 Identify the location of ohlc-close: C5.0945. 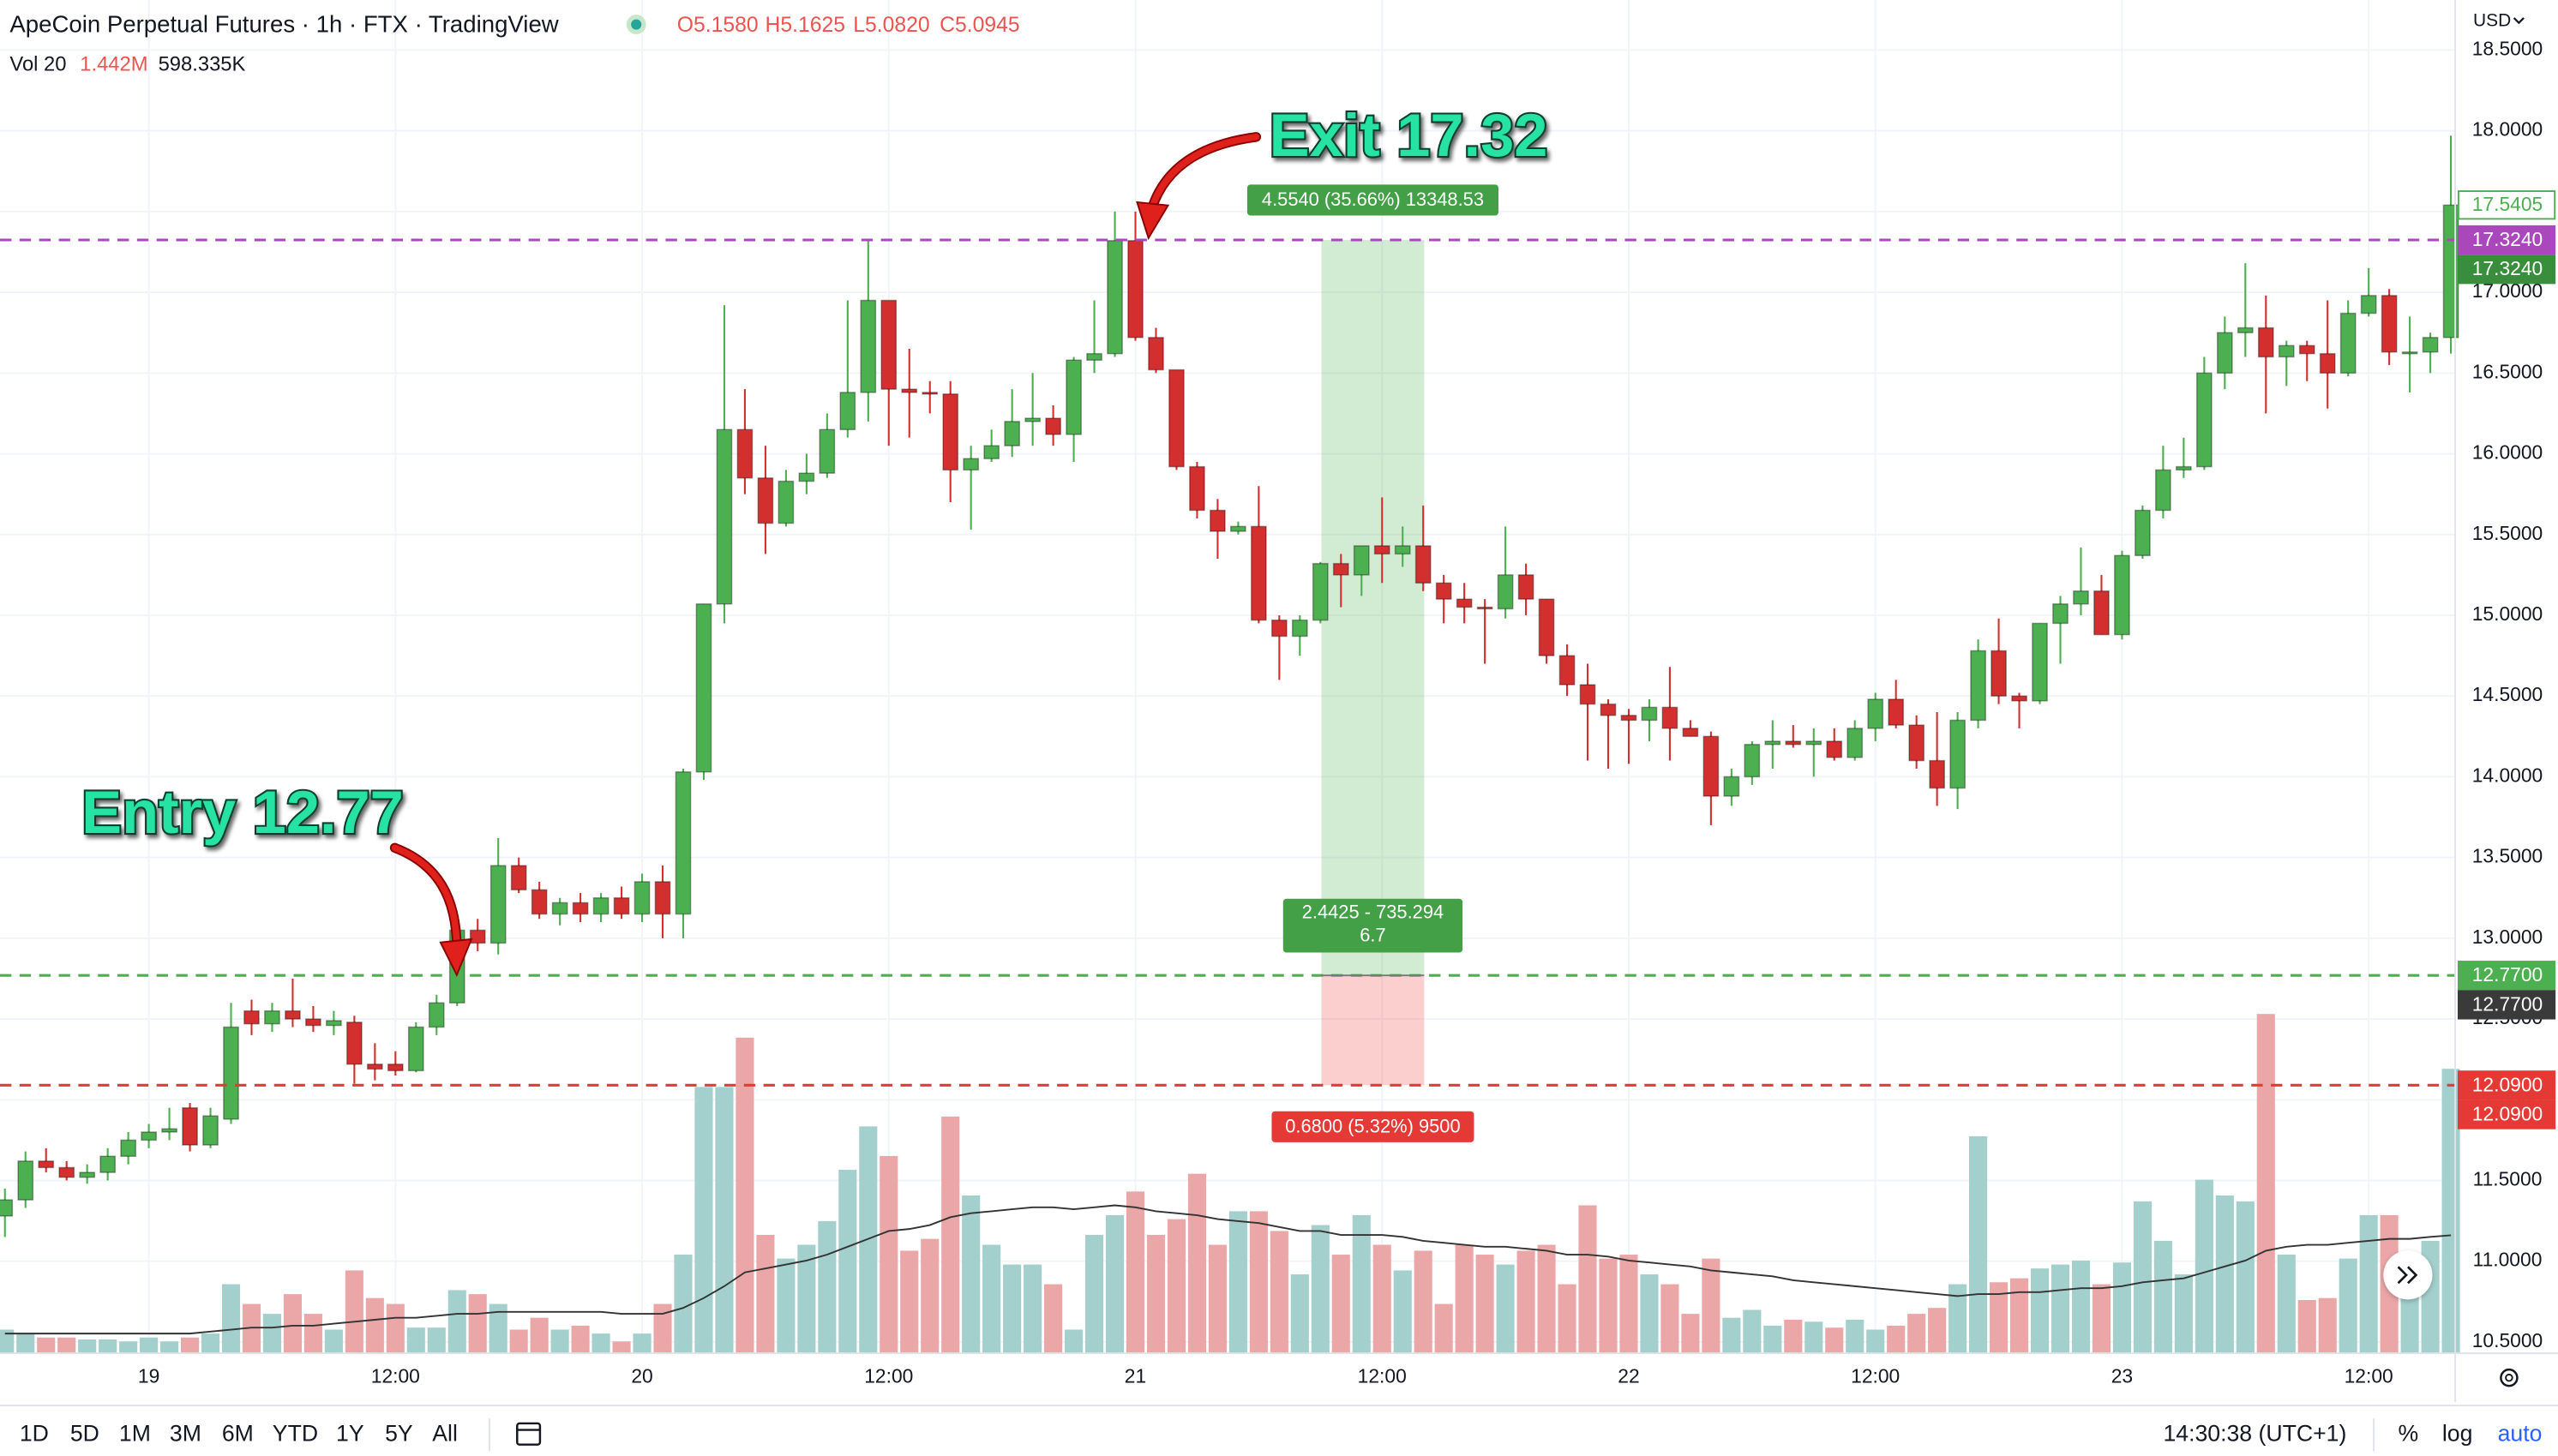
(979, 25).